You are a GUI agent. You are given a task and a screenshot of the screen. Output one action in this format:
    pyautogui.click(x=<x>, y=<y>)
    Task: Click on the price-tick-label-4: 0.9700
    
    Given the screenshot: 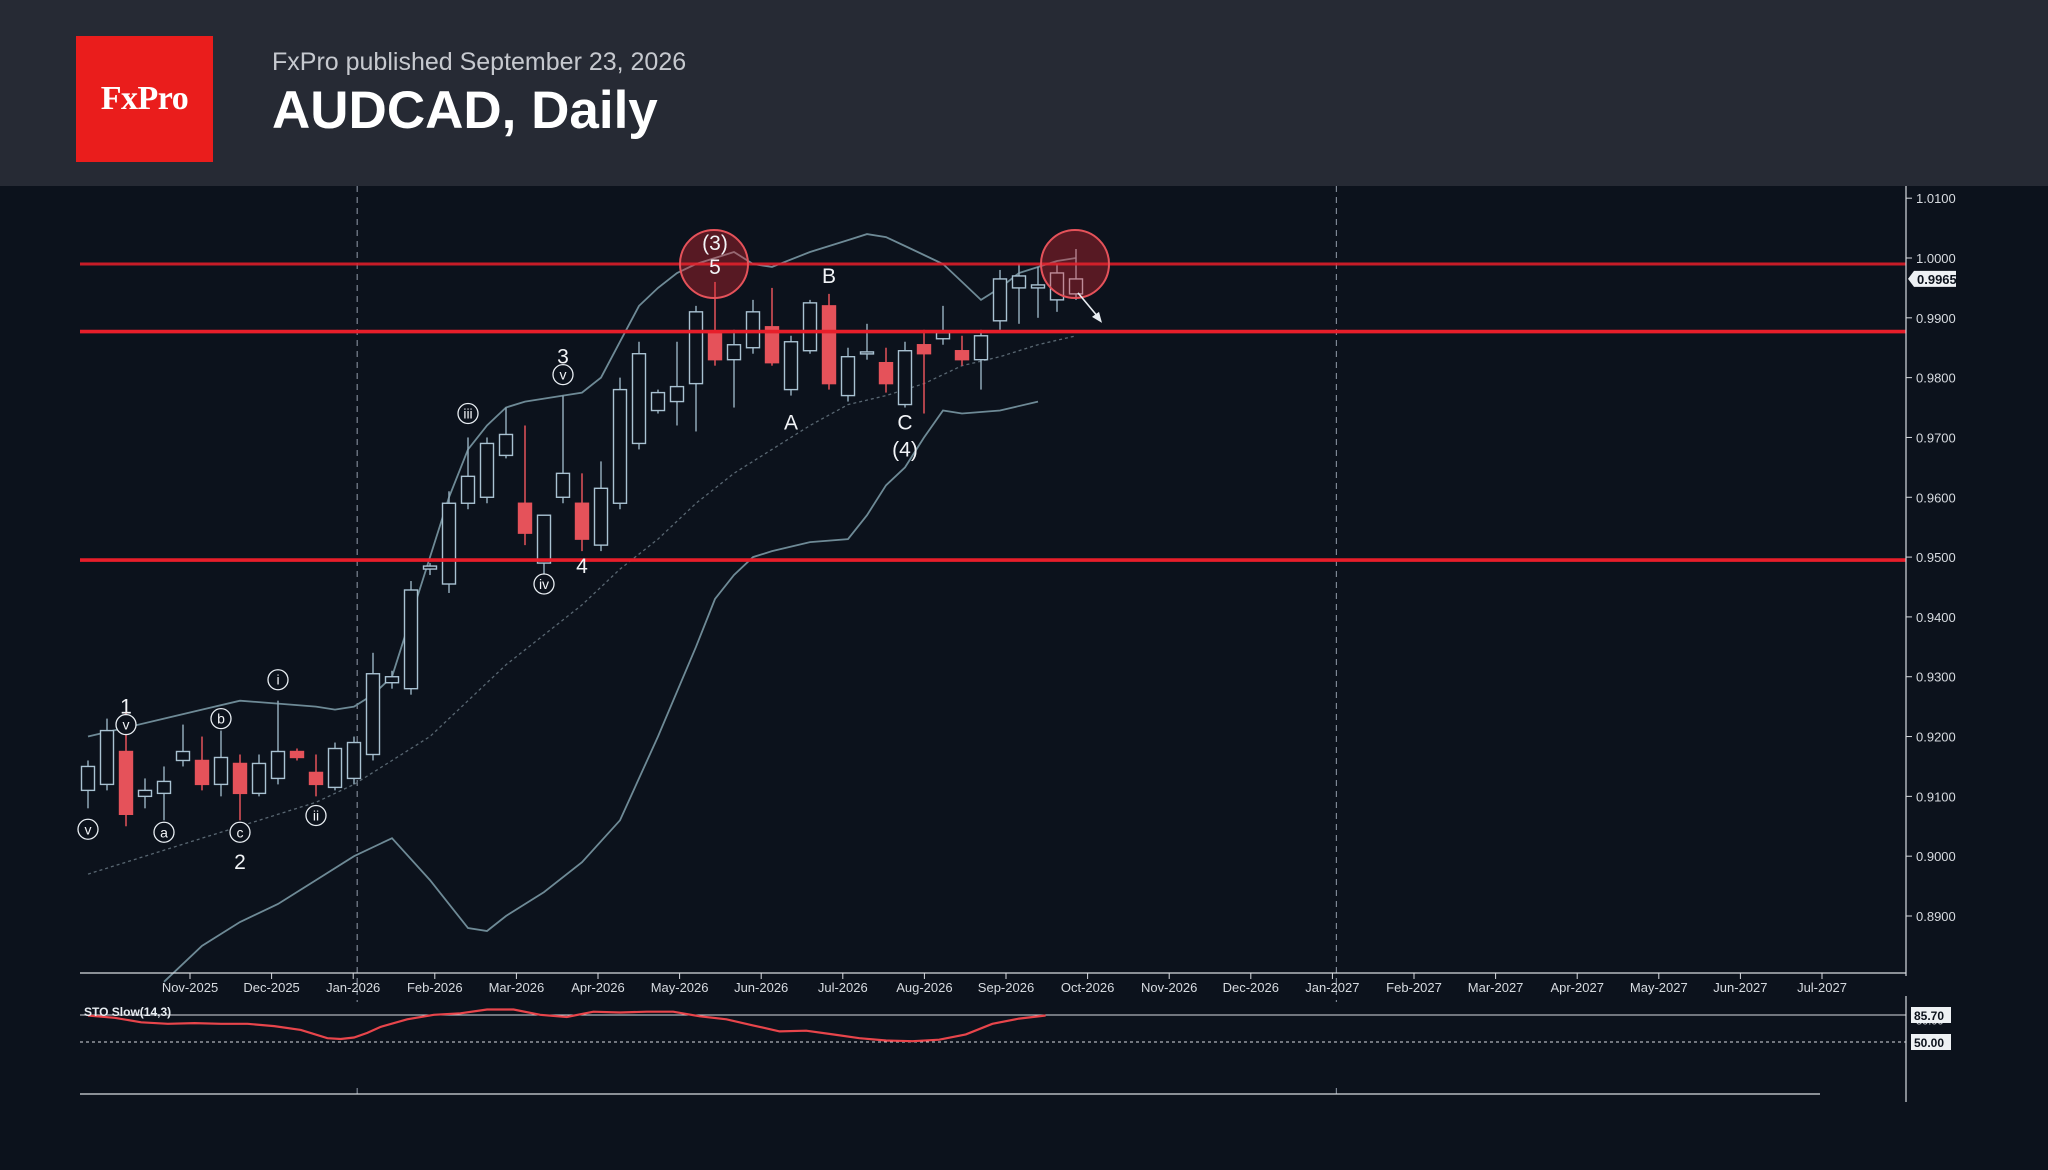 What is the action you would take?
    pyautogui.click(x=1936, y=437)
    